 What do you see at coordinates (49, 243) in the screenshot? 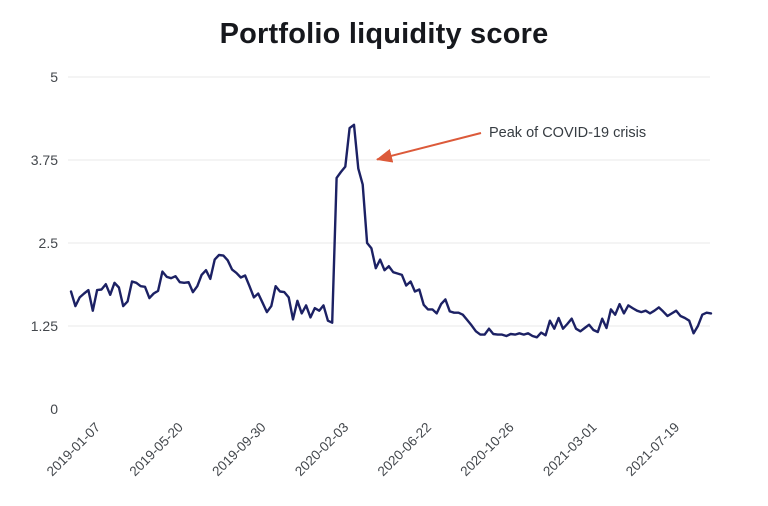
I see `y-axis-tick-label: 2.5` at bounding box center [49, 243].